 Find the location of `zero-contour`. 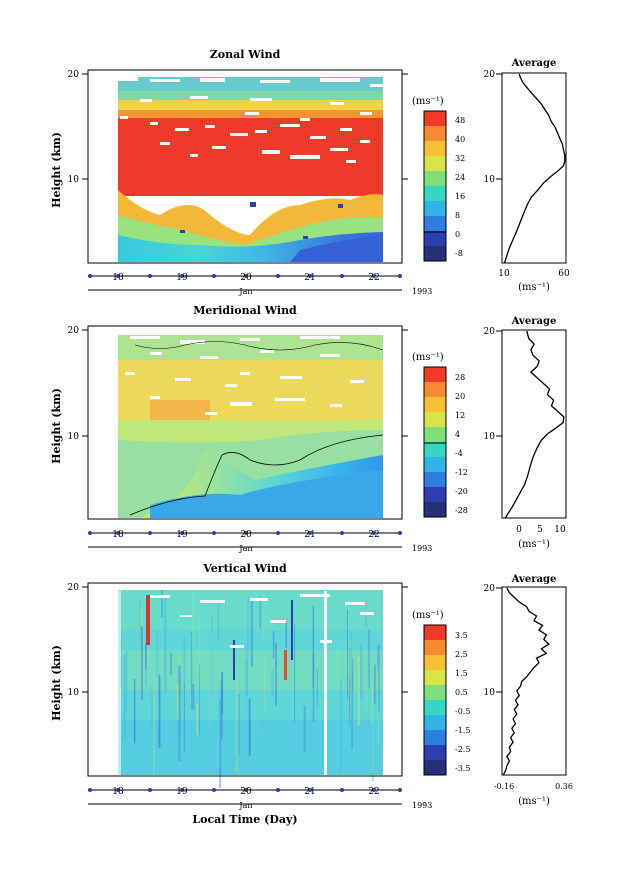

zero-contour is located at coordinates (256, 475).